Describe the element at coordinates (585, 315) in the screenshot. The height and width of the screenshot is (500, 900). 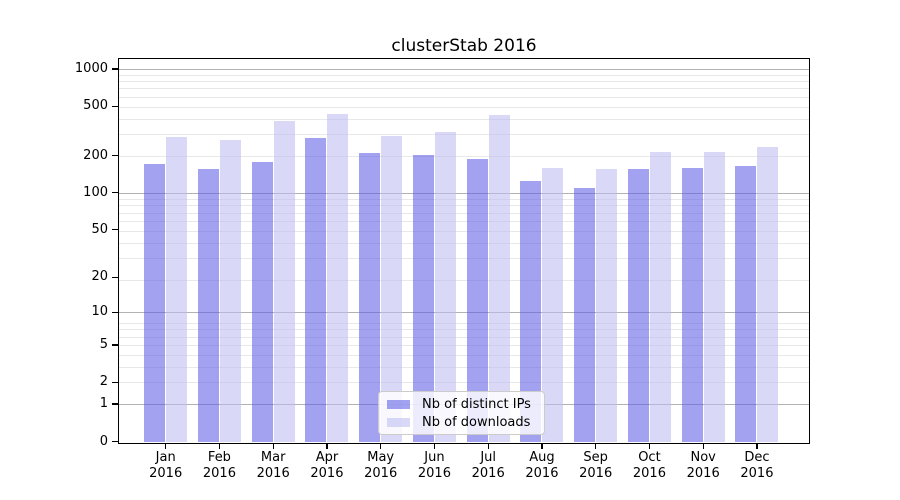
I see `bar-sep-ips` at that location.